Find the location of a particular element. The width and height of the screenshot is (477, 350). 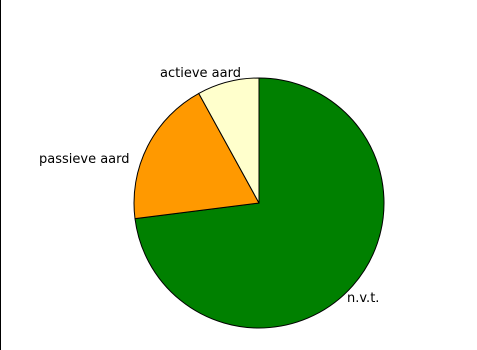

pie-slice-passieve-aard is located at coordinates (196, 156).